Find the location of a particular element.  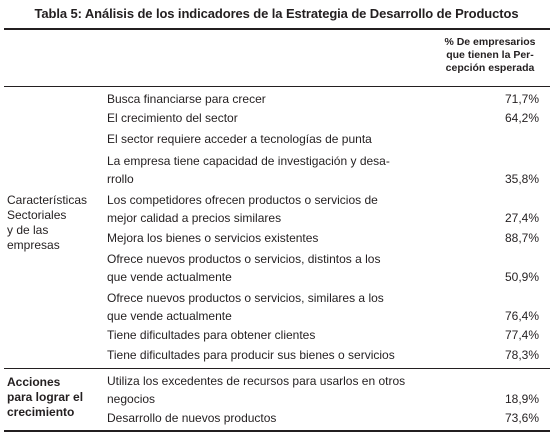

group-label-line: y de las is located at coordinates (28, 230).